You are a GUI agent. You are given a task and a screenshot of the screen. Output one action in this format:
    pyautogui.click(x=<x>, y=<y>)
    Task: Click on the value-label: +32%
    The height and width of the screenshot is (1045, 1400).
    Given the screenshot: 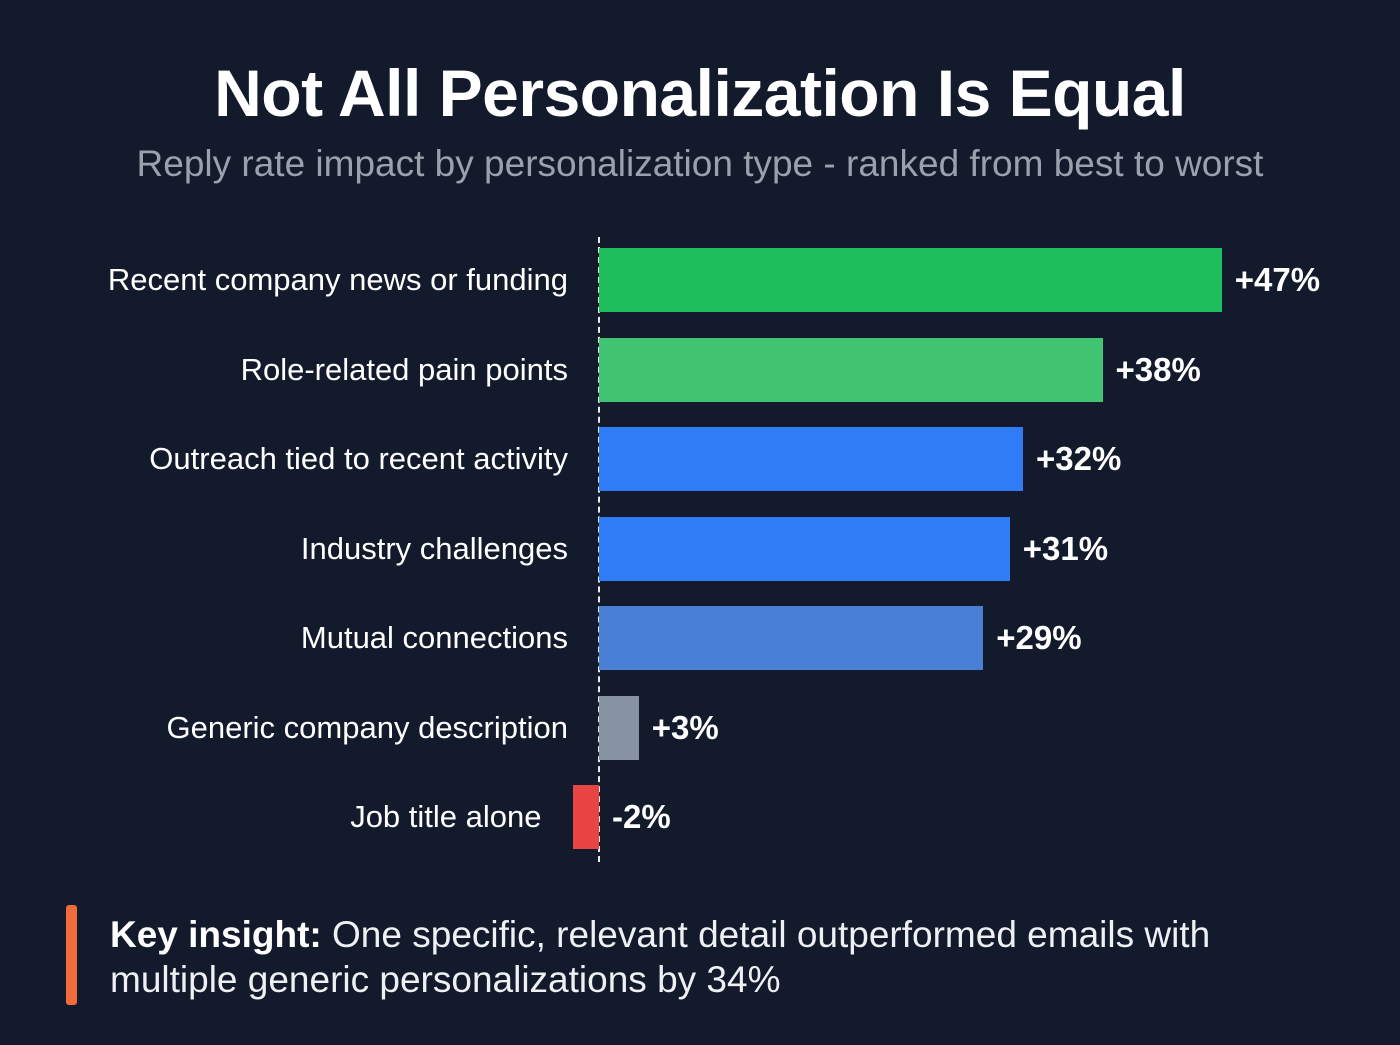 What is the action you would take?
    pyautogui.click(x=1079, y=458)
    